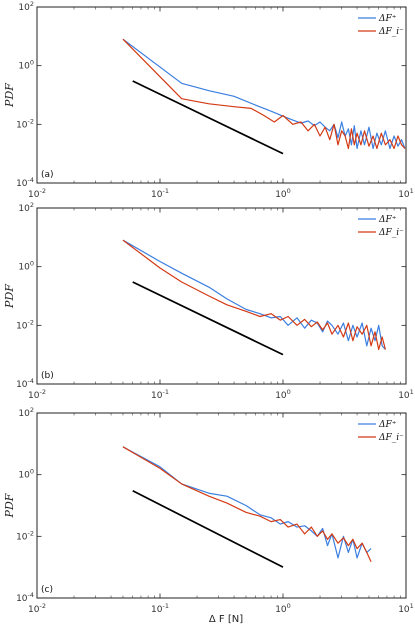 The height and width of the screenshot is (631, 415). I want to click on panel-label: (b), so click(47, 376).